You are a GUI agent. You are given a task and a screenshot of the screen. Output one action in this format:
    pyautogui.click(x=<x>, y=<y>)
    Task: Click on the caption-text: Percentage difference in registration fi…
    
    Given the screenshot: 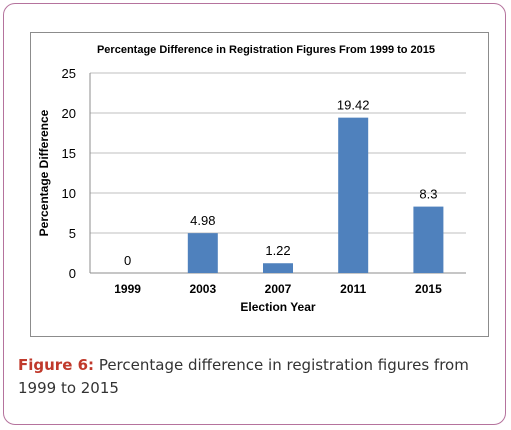 What is the action you would take?
    pyautogui.click(x=243, y=376)
    